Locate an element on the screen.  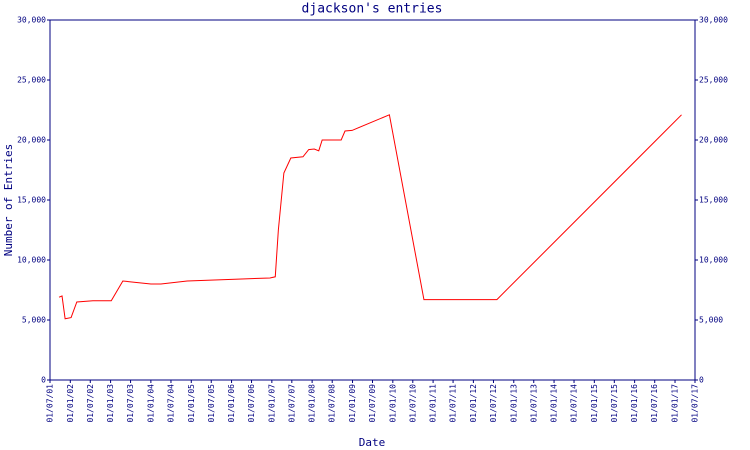
y2-tick-label: 5,000 is located at coordinates (711, 320).